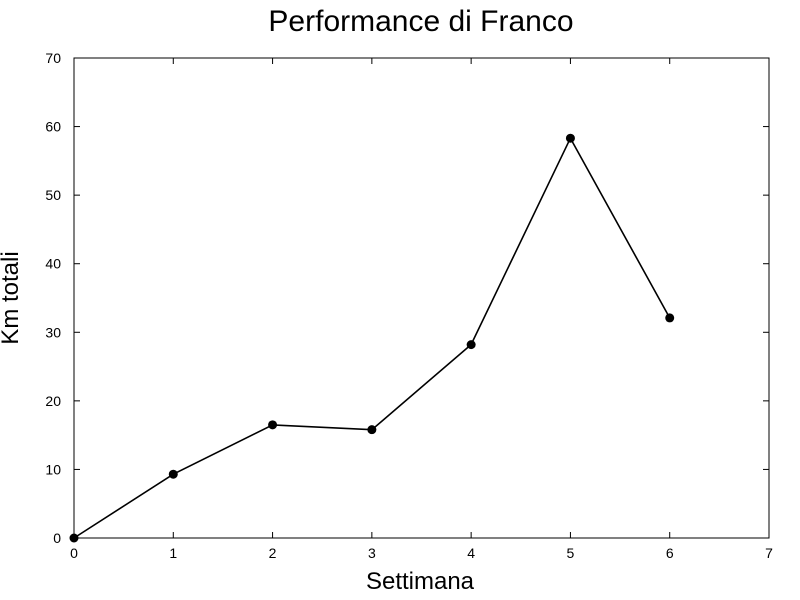 The width and height of the screenshot is (800, 600). I want to click on y-tick-label: 30, so click(53, 332).